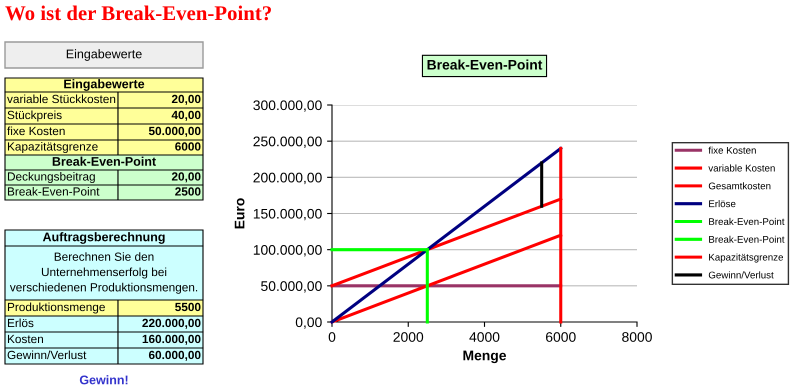 The image size is (800, 391). What do you see at coordinates (287, 106) in the screenshot?
I see `y-tick-label: 300.000,00` at bounding box center [287, 106].